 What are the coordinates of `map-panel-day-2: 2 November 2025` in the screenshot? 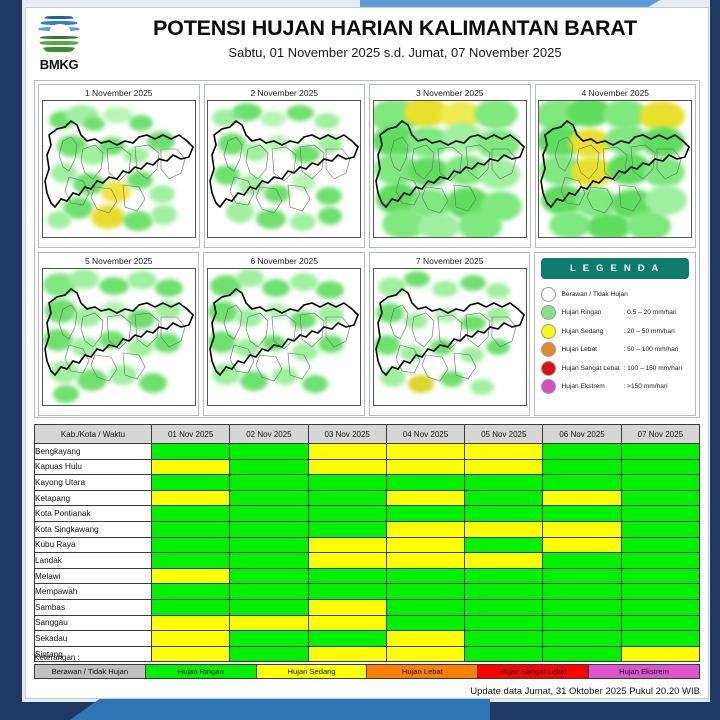 It's located at (284, 166).